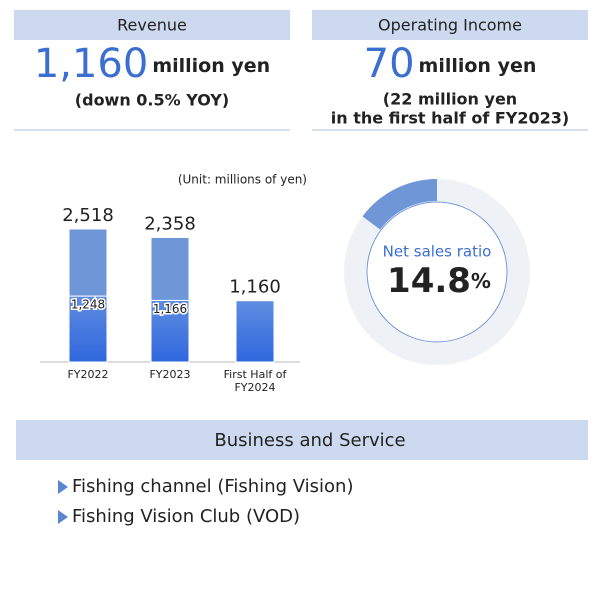 Image resolution: width=600 pixels, height=600 pixels. Describe the element at coordinates (437, 252) in the screenshot. I see `center-title: Net sales ratio` at that location.